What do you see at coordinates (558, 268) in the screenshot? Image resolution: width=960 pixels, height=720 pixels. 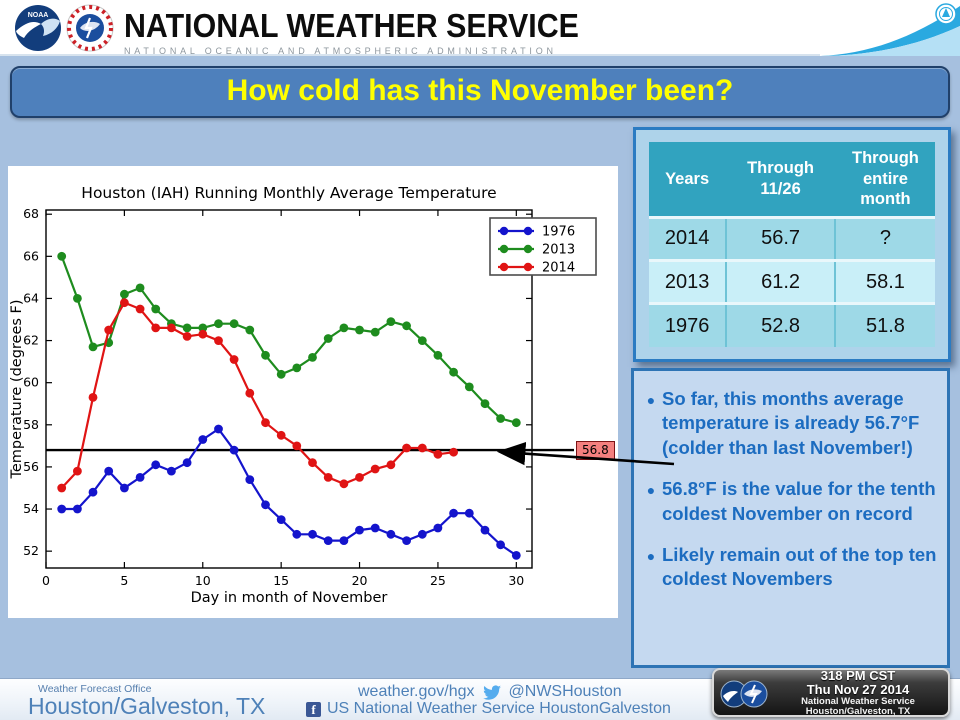 I see `svg-text: 2014` at bounding box center [558, 268].